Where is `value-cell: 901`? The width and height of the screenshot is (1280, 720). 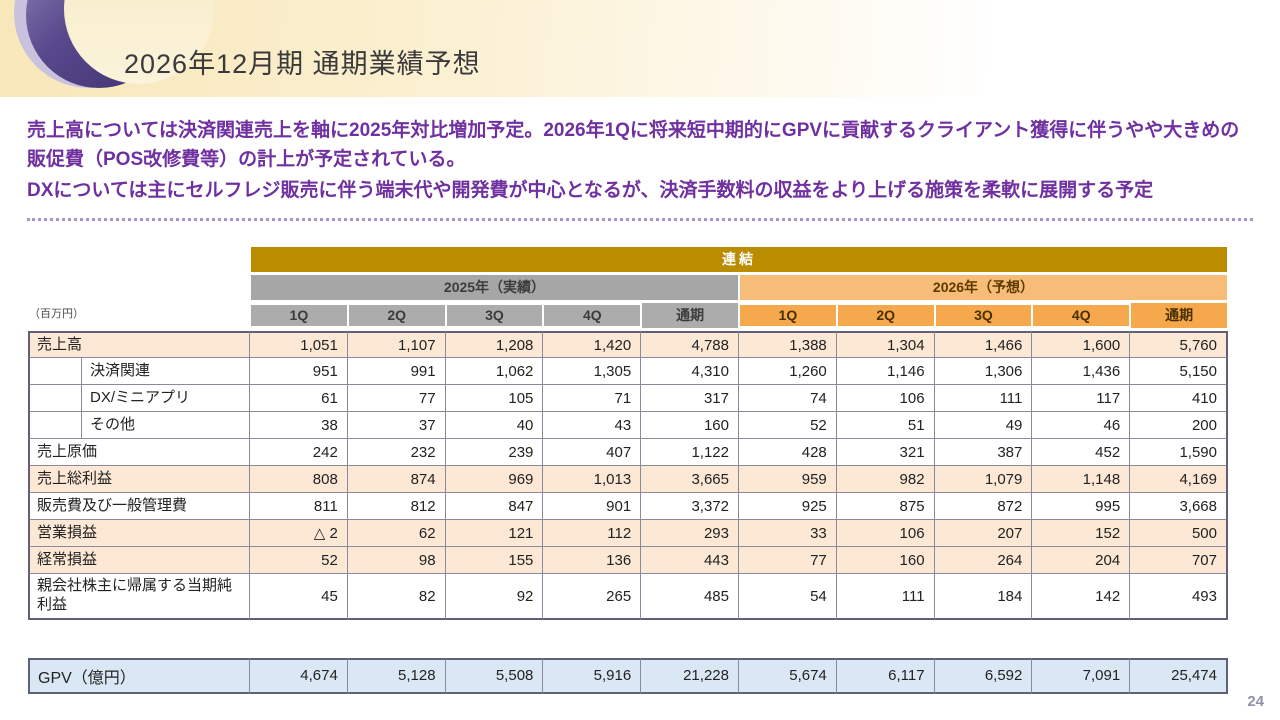 value-cell: 901 is located at coordinates (592, 507).